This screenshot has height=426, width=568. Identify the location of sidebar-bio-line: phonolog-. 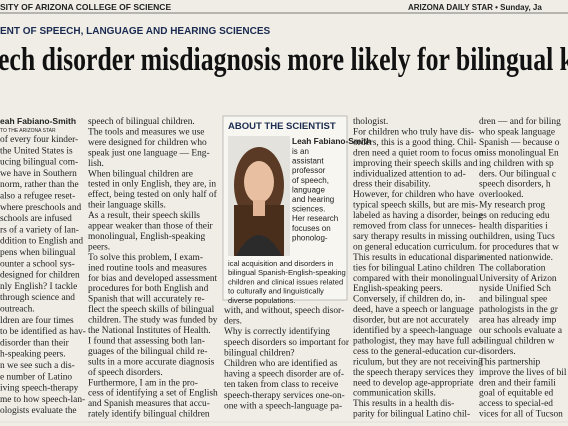
(310, 237).